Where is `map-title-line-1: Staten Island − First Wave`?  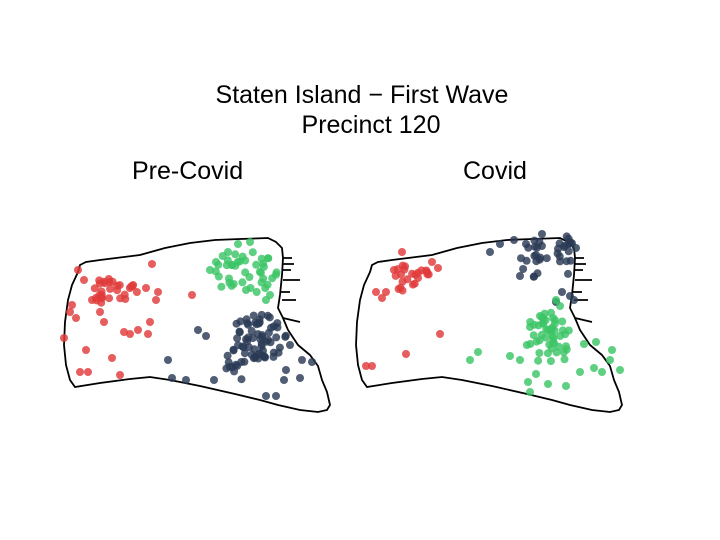
map-title-line-1: Staten Island − First Wave is located at coordinates (362, 95).